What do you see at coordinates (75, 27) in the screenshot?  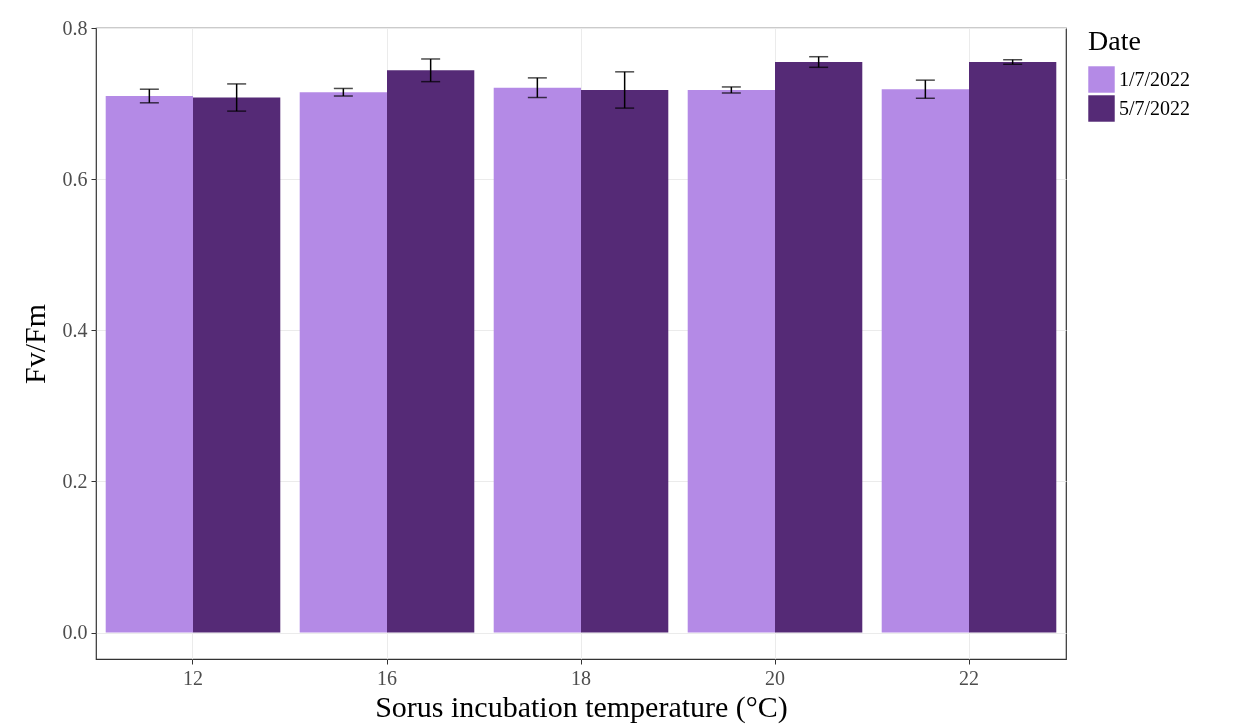 I see `y-tick-label: 0.8` at bounding box center [75, 27].